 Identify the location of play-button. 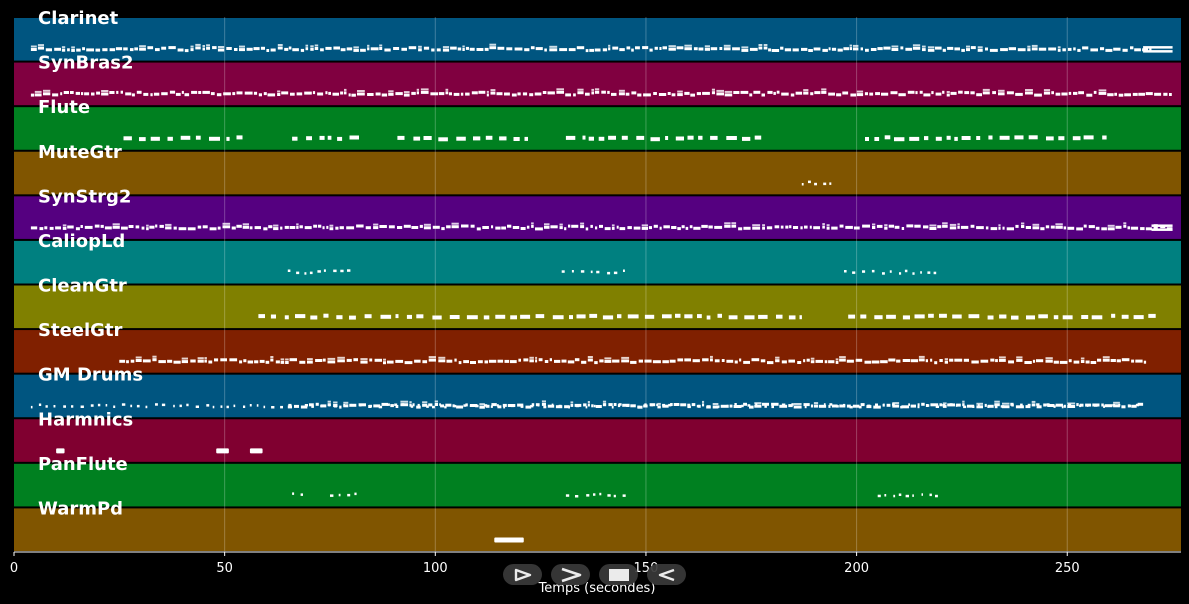
(522, 574).